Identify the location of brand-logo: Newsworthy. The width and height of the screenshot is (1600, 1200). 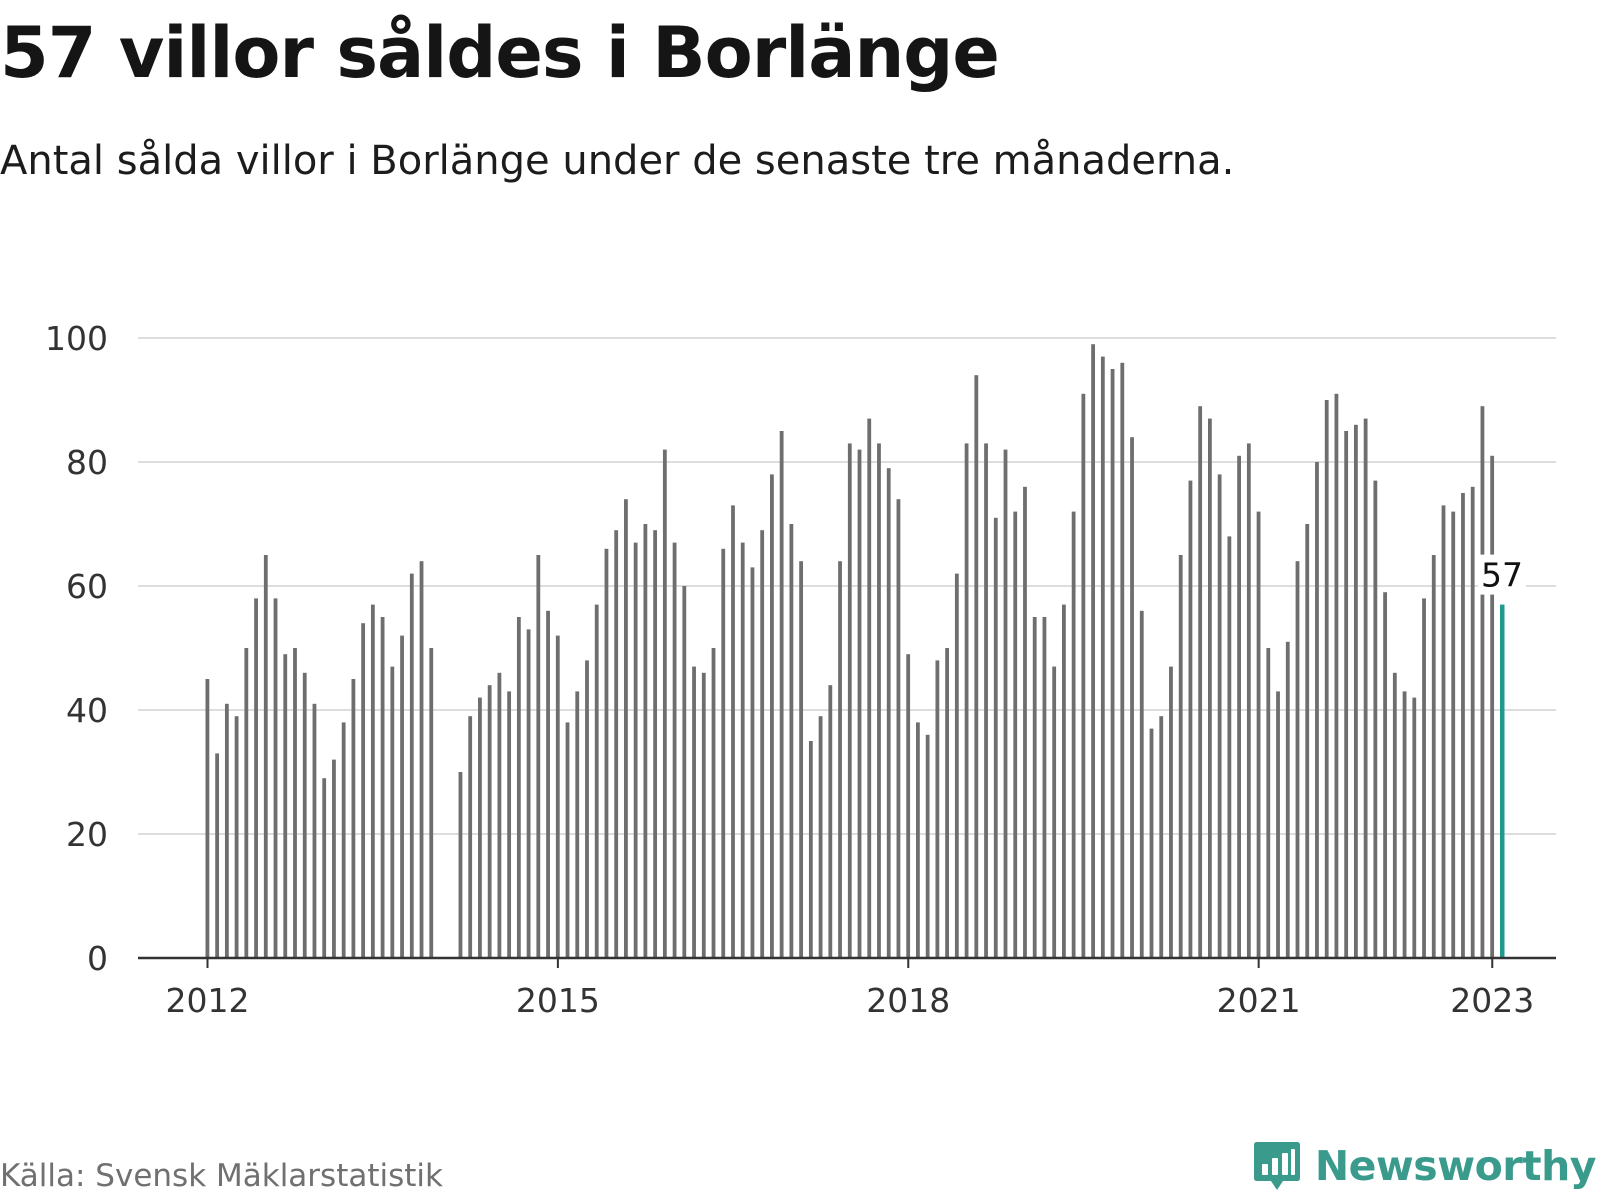
(1425, 1166).